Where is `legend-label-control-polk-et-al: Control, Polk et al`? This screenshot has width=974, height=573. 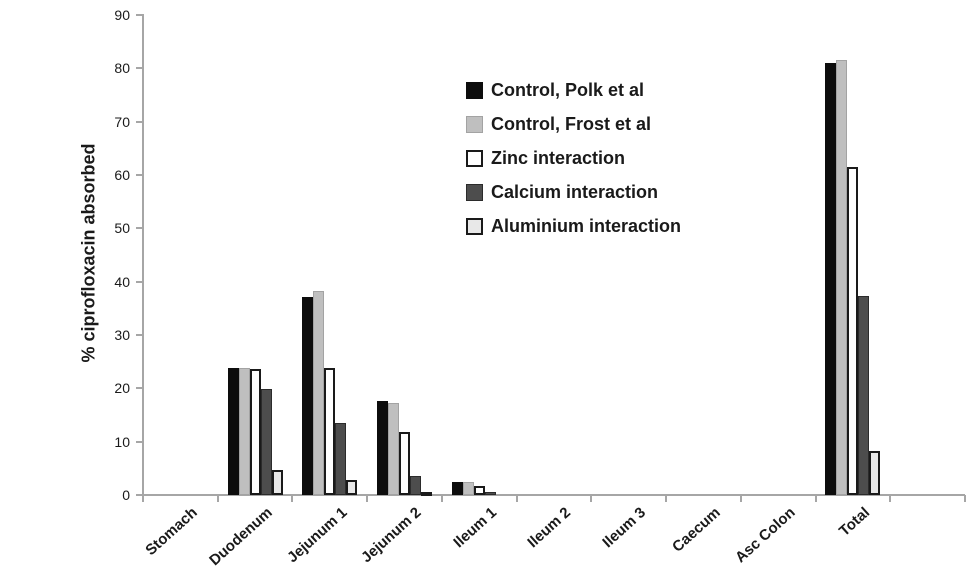
legend-label-control-polk-et-al: Control, Polk et al is located at coordinates (568, 89).